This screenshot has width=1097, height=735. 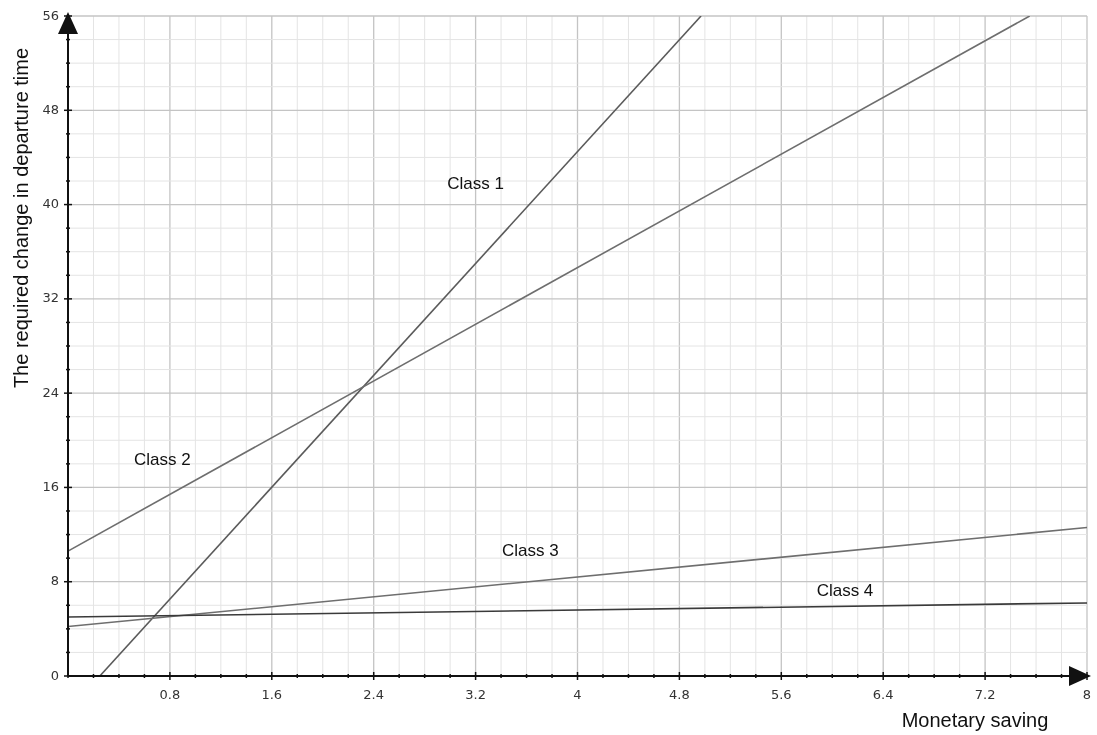 I want to click on y-tick-label: 32, so click(x=50, y=298).